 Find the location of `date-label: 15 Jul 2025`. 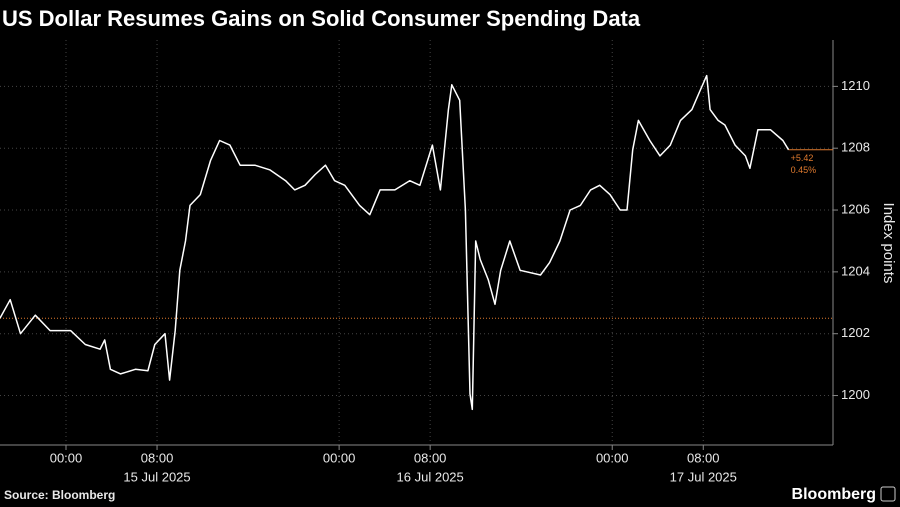

date-label: 15 Jul 2025 is located at coordinates (156, 476).